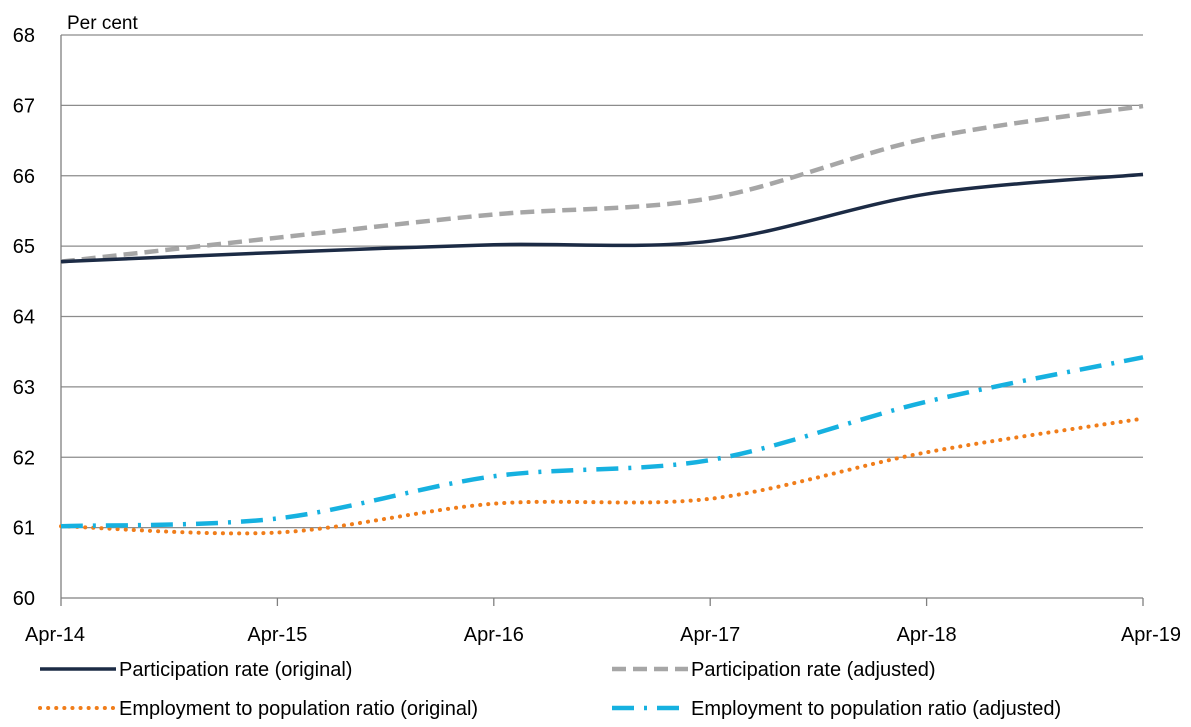 The height and width of the screenshot is (727, 1191). Describe the element at coordinates (235, 670) in the screenshot. I see `legend-label: Participation rate (original)` at that location.